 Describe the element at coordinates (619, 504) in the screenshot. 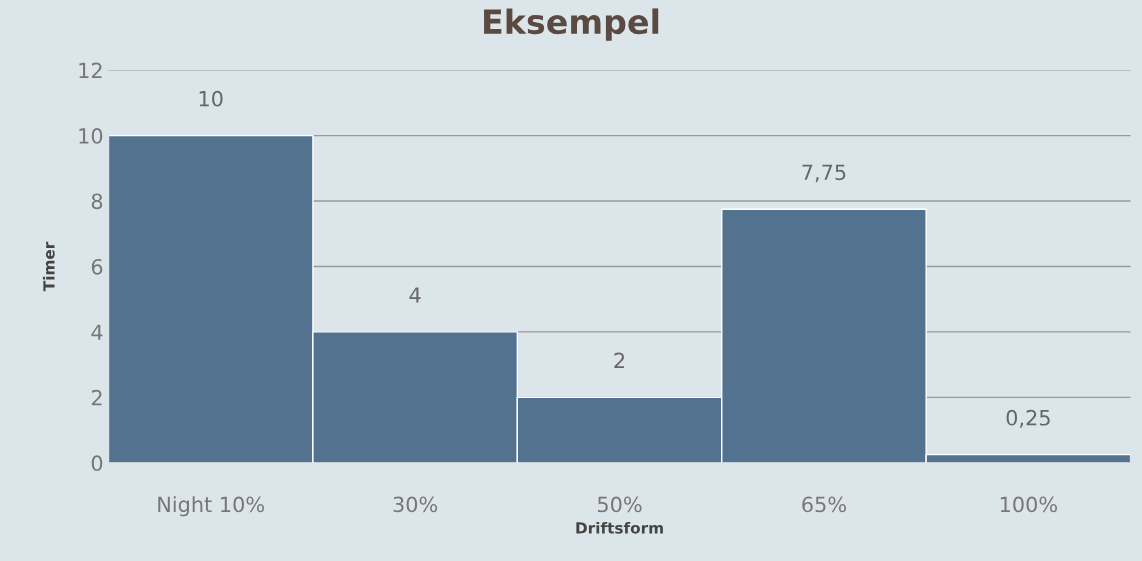

I see `x-tick-label: 50%` at that location.